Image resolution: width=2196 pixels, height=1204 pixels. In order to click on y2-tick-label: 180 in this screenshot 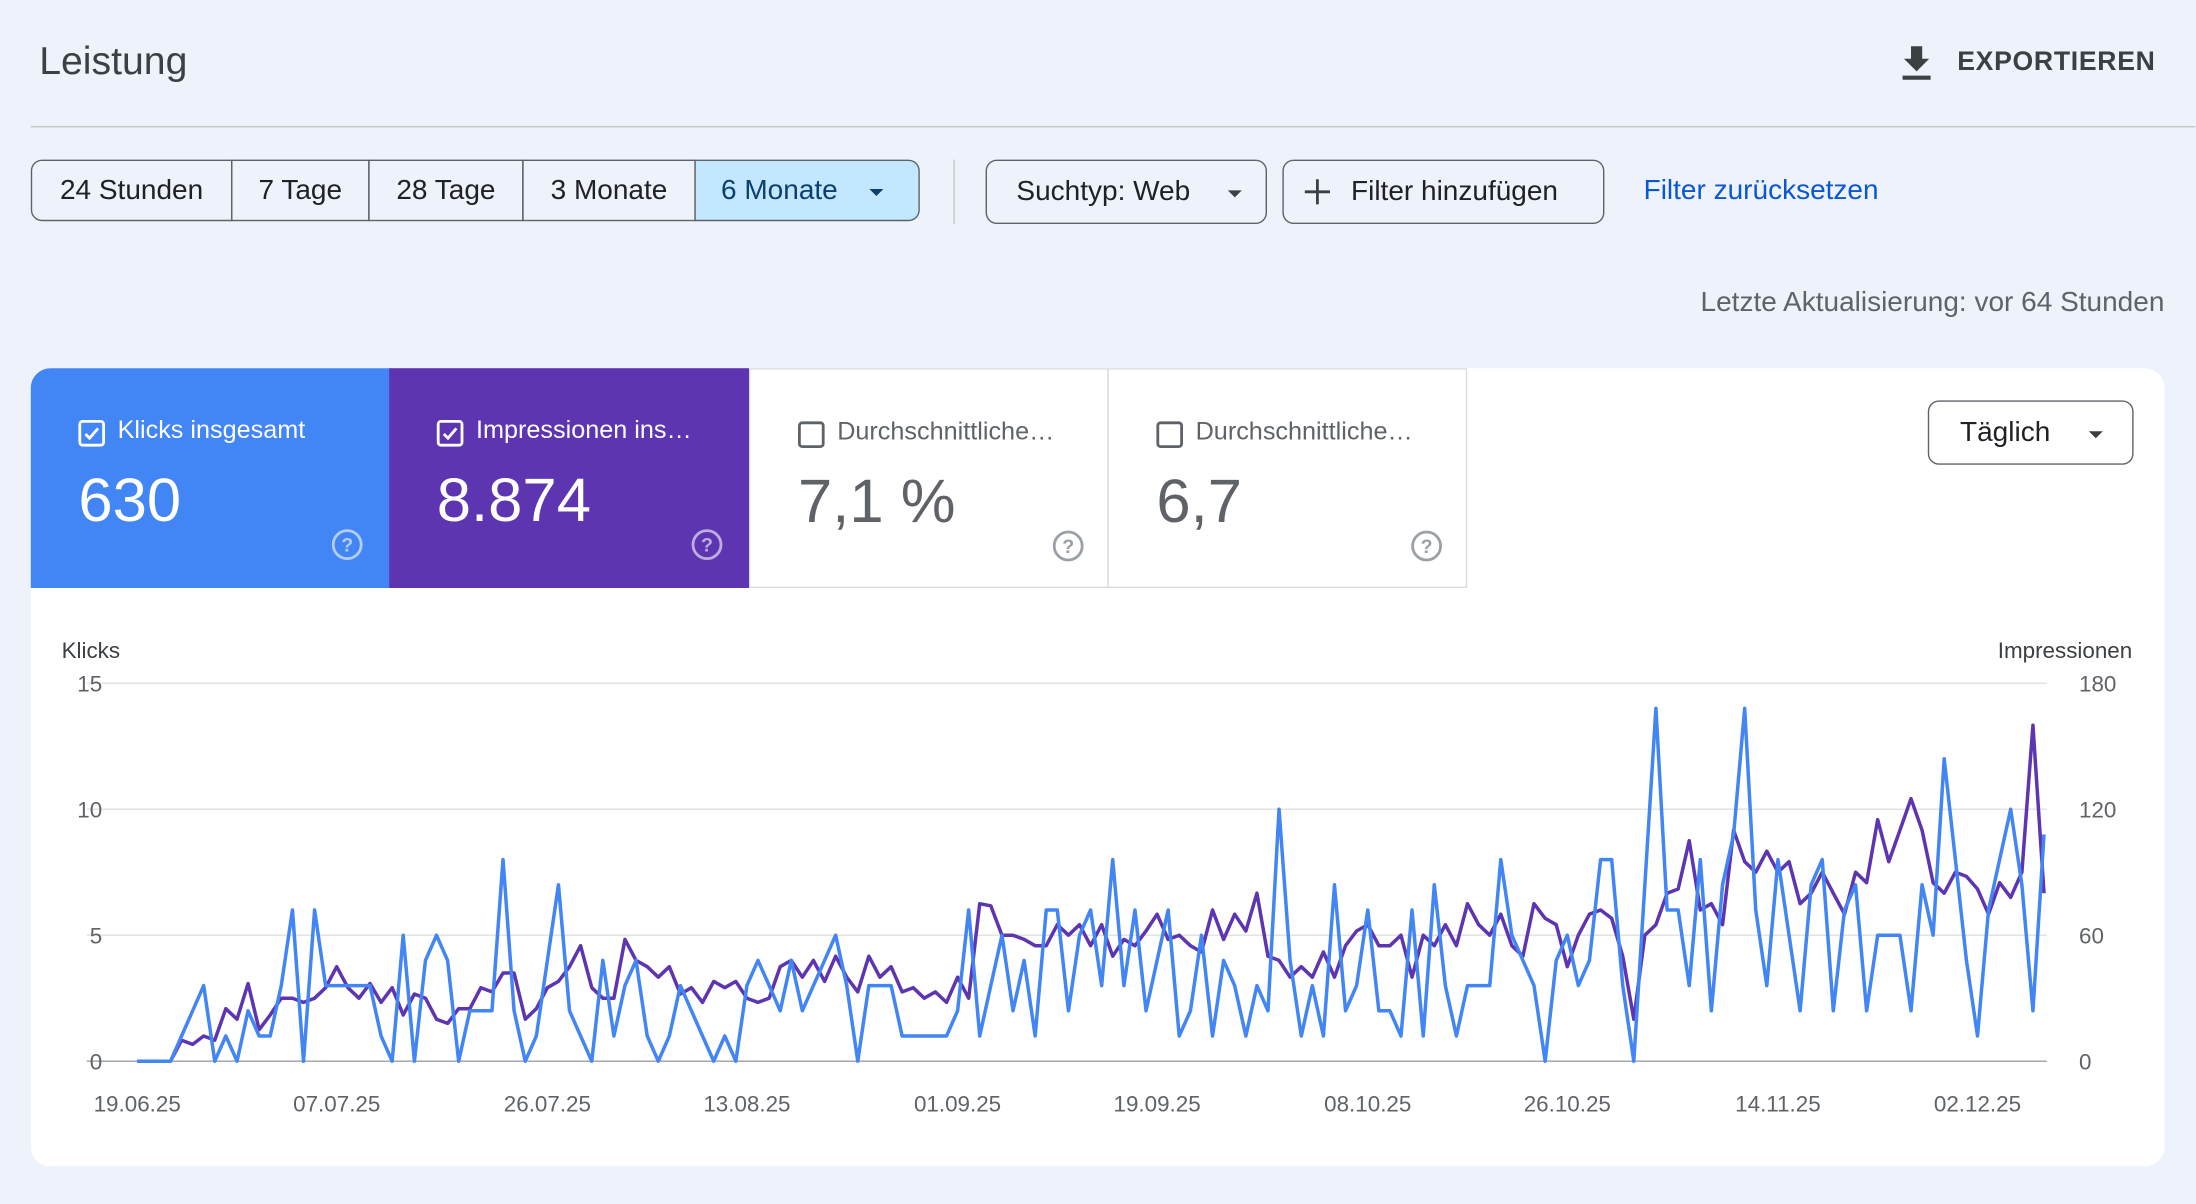, I will do `click(2097, 684)`.